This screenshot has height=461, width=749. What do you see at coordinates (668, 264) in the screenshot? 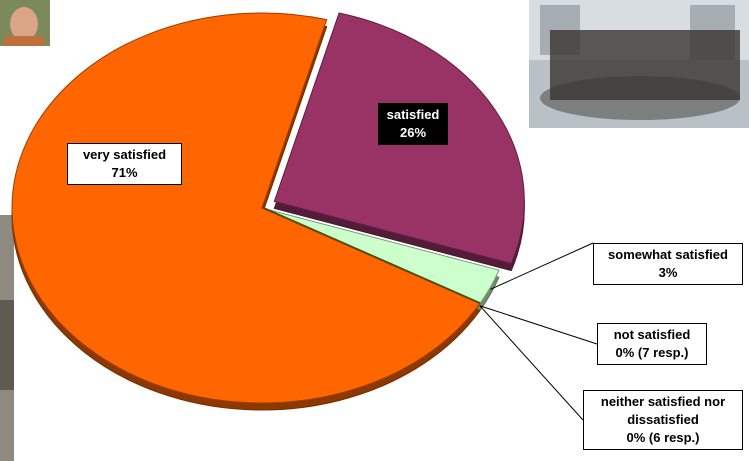
I see `slice-label: somewhat satisfied 3%` at bounding box center [668, 264].